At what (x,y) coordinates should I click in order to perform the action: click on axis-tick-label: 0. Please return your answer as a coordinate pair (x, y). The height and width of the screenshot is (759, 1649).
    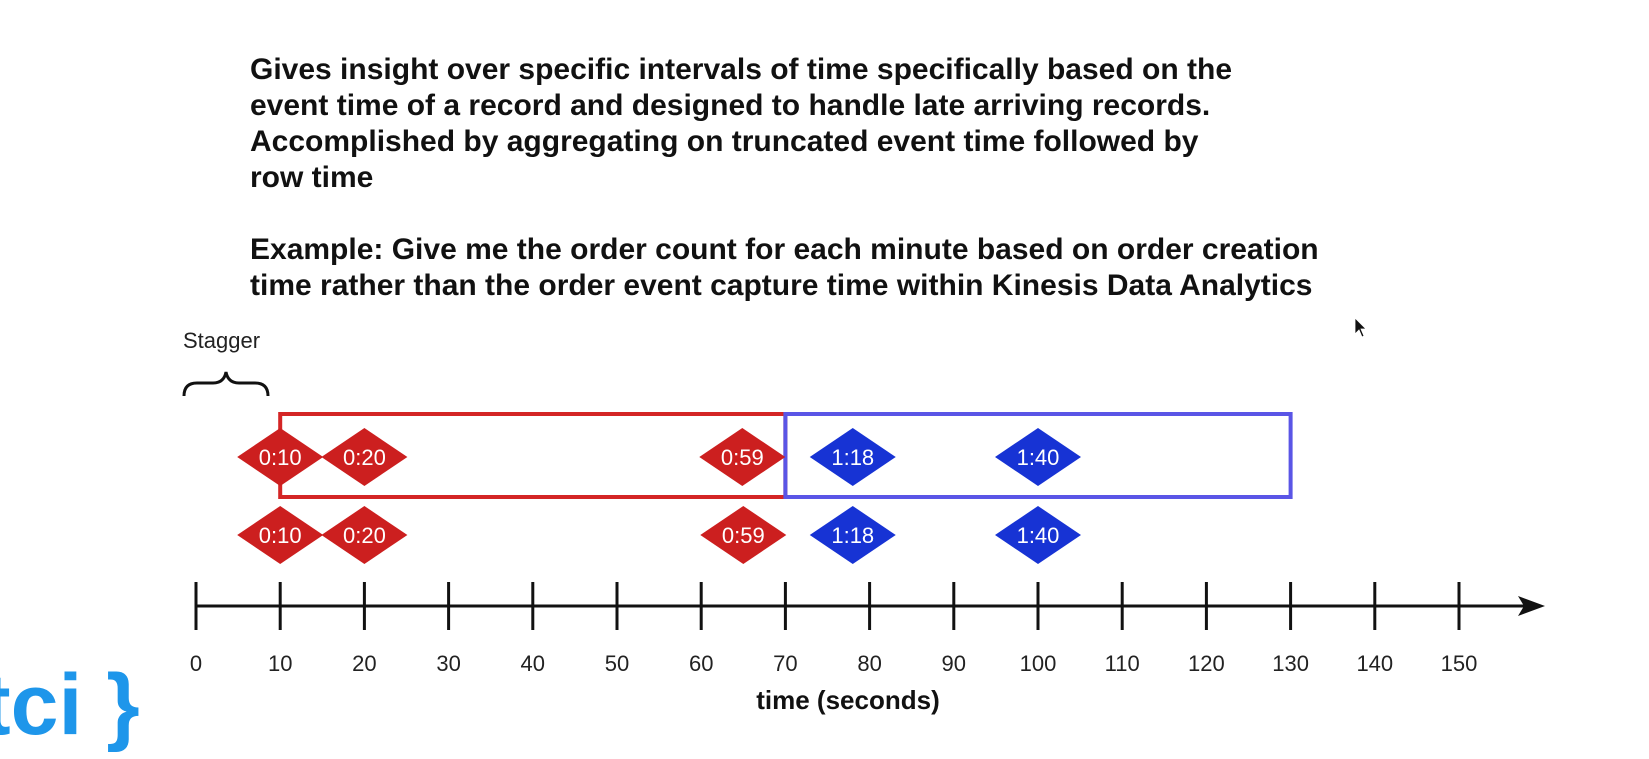
    Looking at the image, I should click on (196, 663).